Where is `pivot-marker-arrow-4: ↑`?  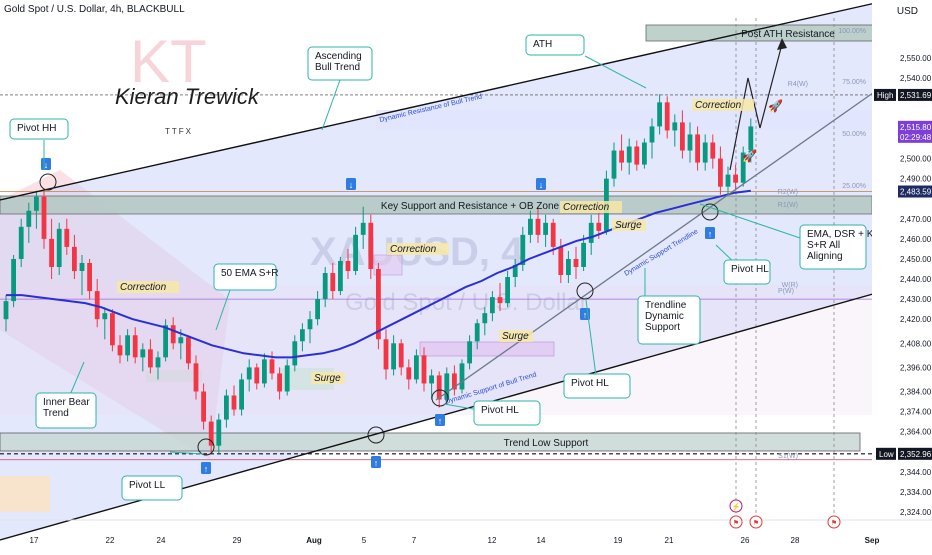
pivot-marker-arrow-4: ↑ is located at coordinates (376, 463).